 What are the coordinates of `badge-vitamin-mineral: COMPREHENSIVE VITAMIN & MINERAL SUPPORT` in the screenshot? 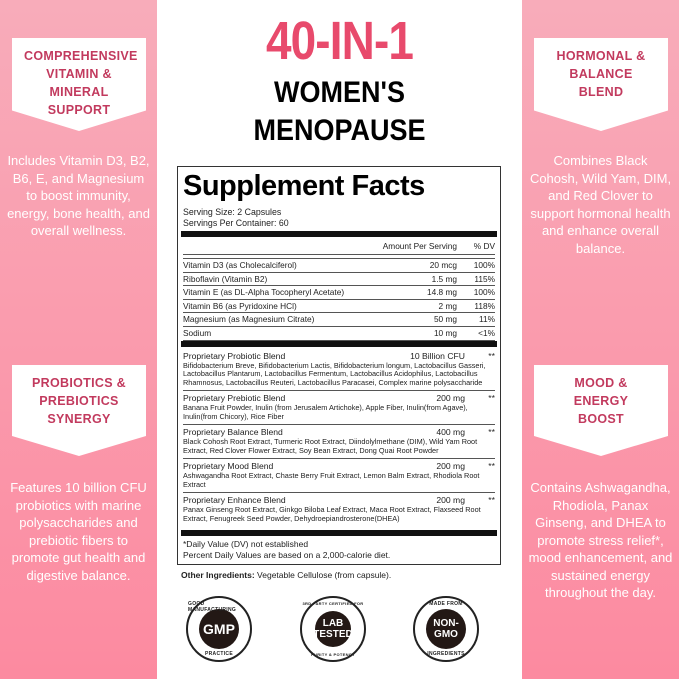 It's located at (79, 84).